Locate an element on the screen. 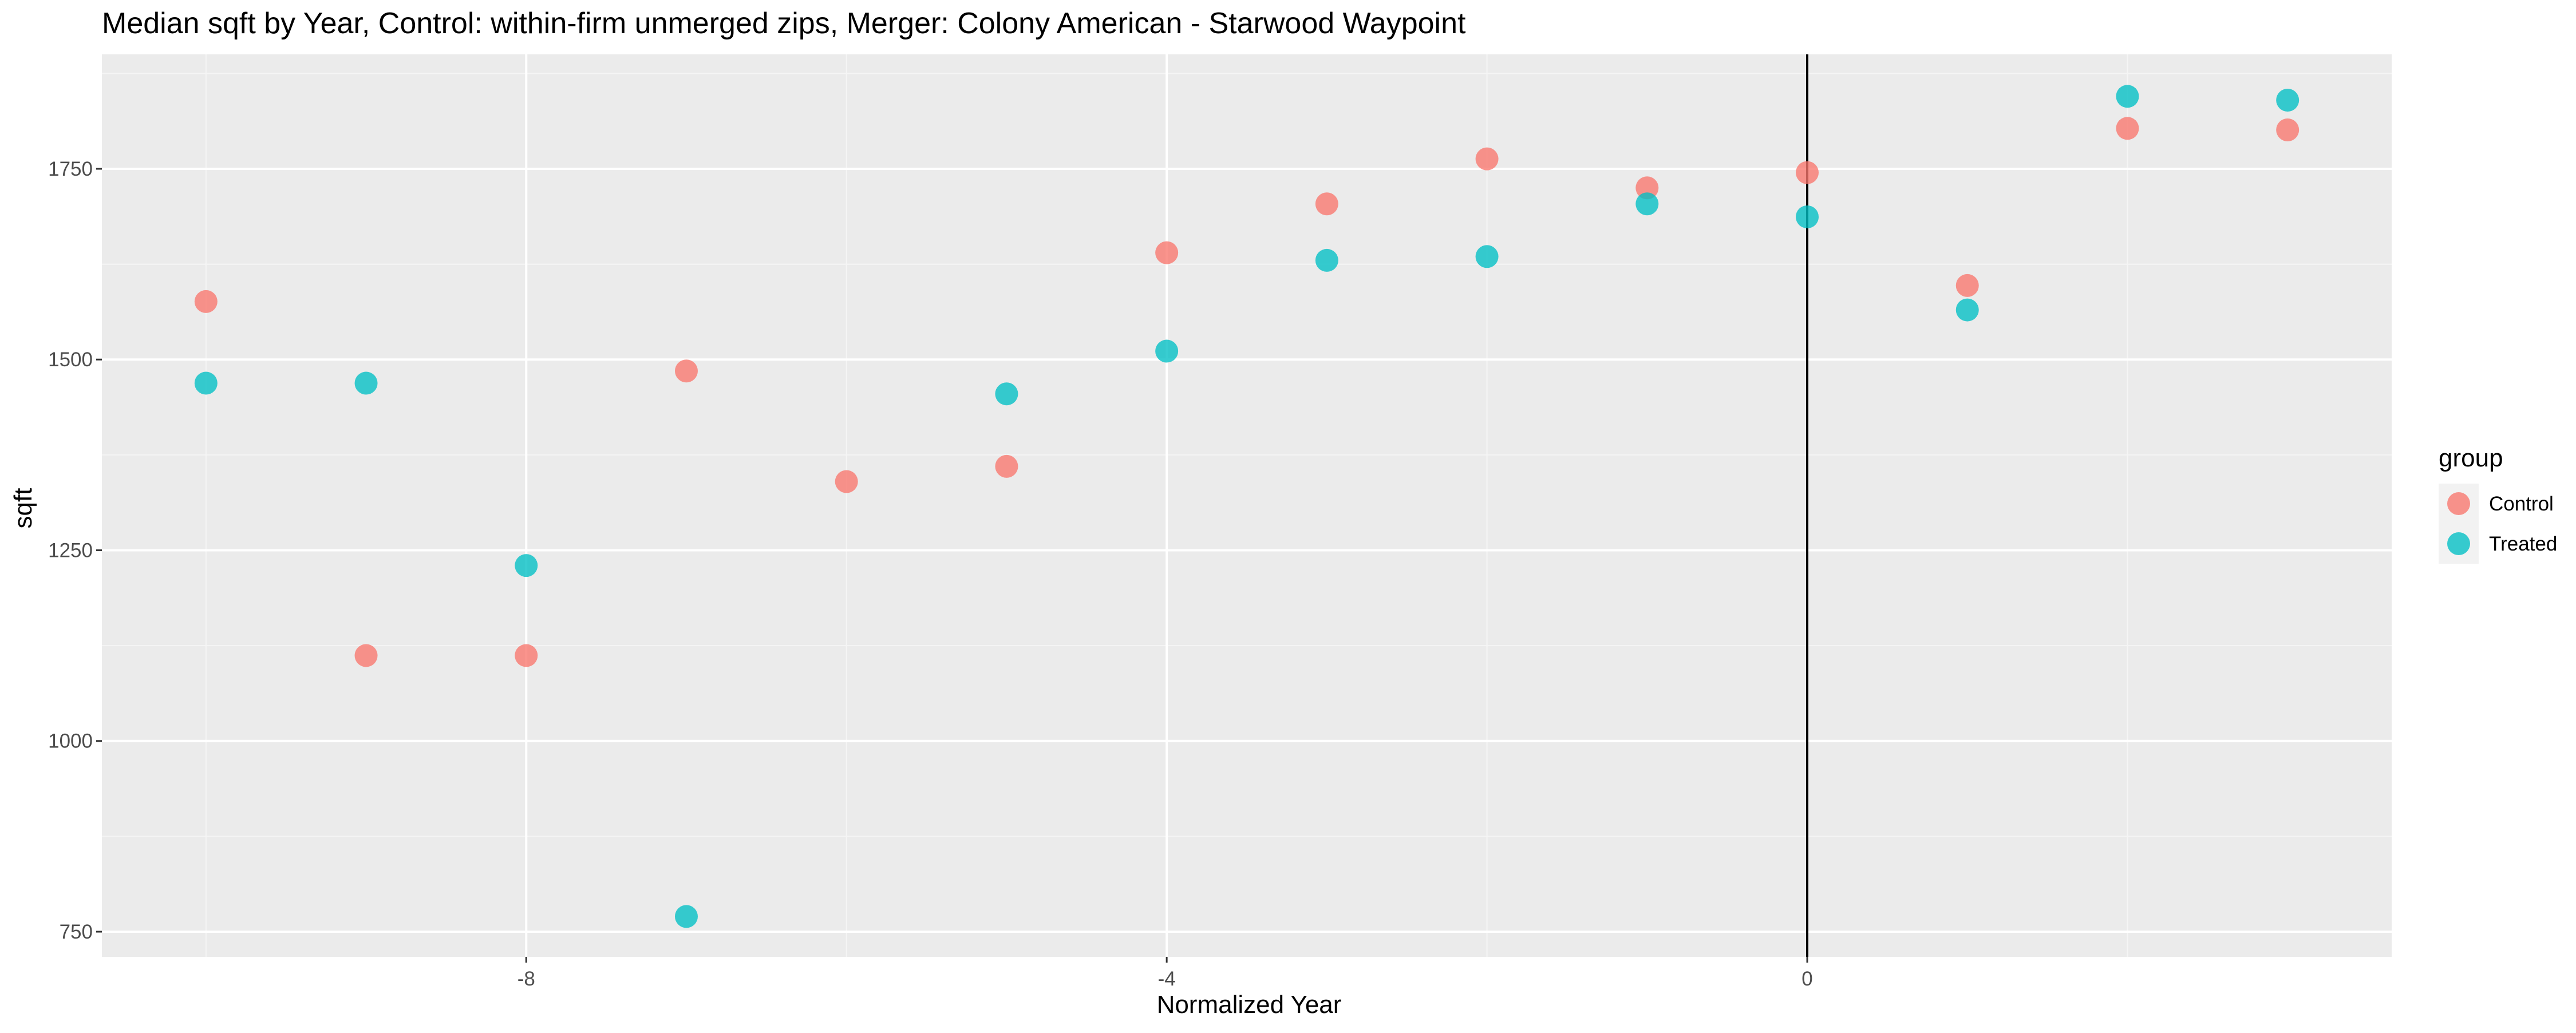 The height and width of the screenshot is (1033, 2576). y-axis-title: sqft is located at coordinates (23, 508).